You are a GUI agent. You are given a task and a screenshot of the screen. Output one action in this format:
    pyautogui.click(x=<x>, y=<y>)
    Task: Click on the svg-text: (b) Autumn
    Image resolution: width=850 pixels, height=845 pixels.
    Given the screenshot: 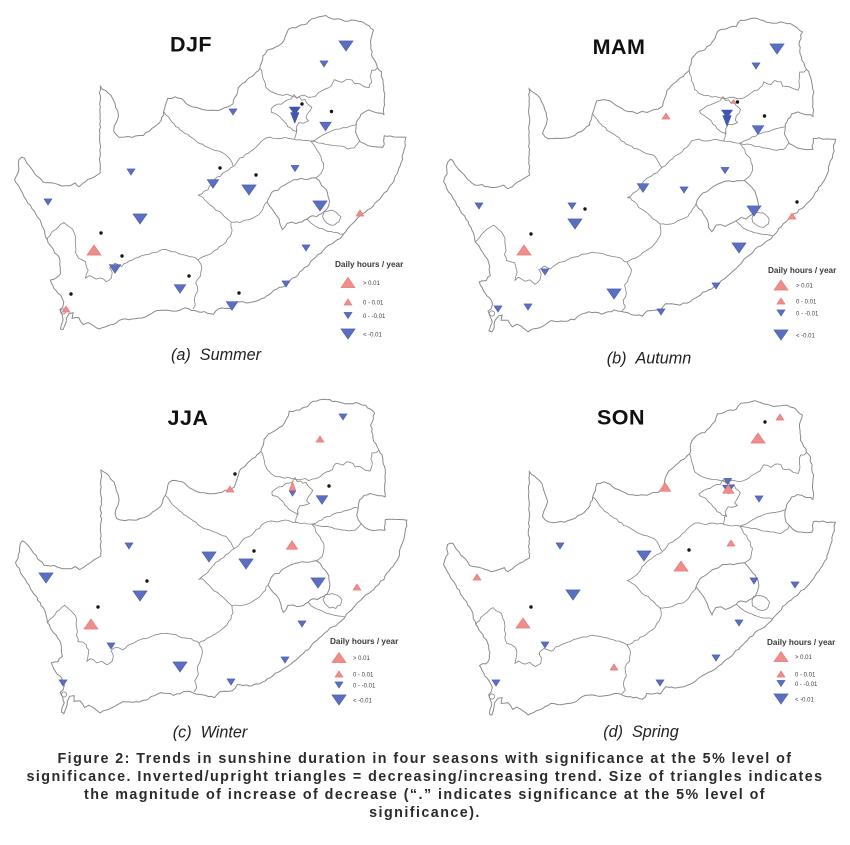 What is the action you would take?
    pyautogui.click(x=649, y=359)
    